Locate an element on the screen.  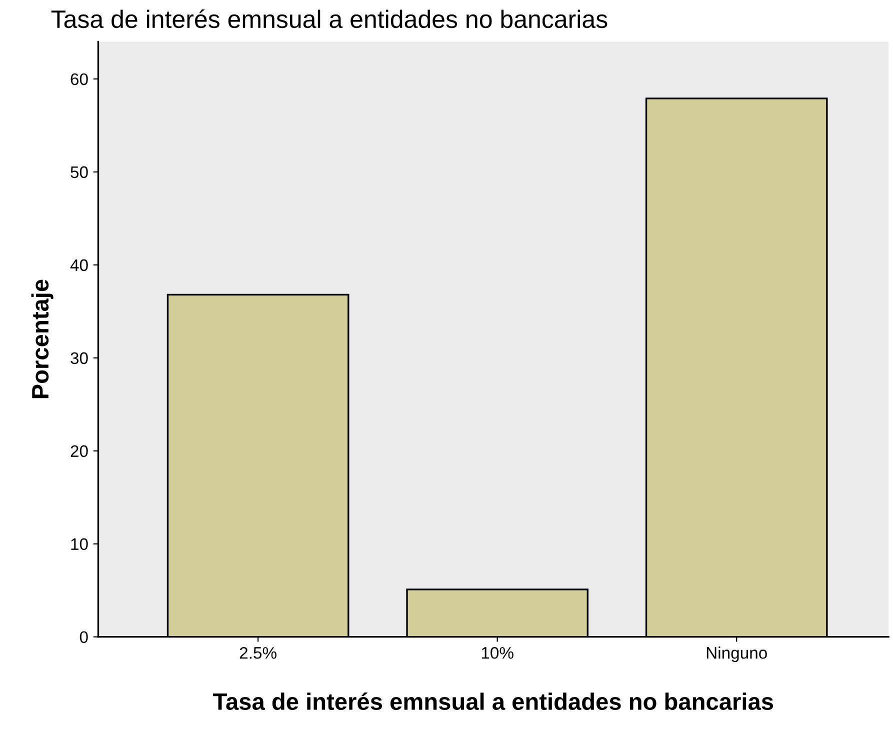
x-axis-title: Tasa de interés emnsual a entidades no bancarias is located at coordinates (493, 701).